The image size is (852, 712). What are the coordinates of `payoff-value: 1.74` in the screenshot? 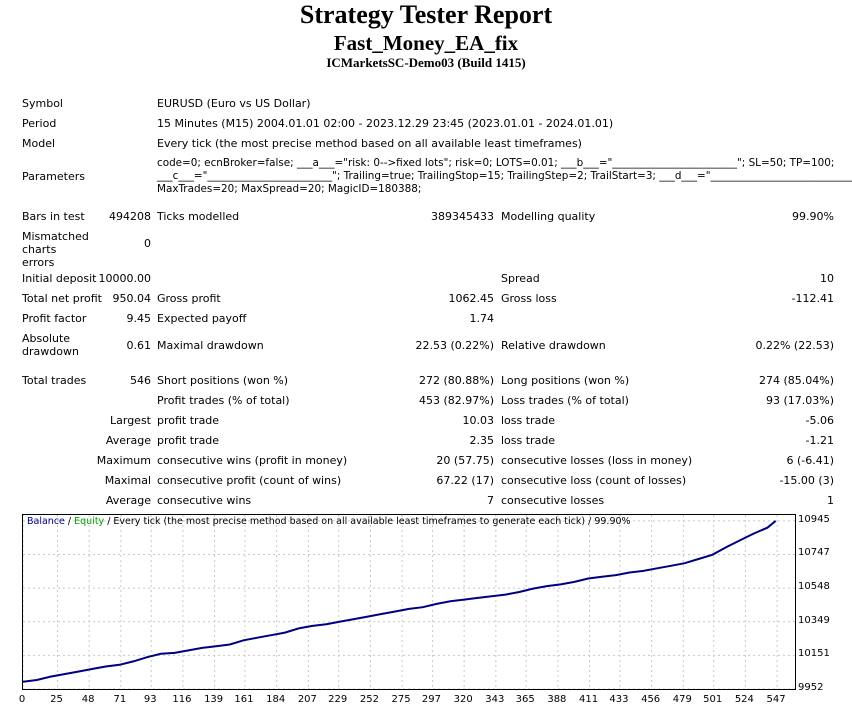 It's located at (482, 318).